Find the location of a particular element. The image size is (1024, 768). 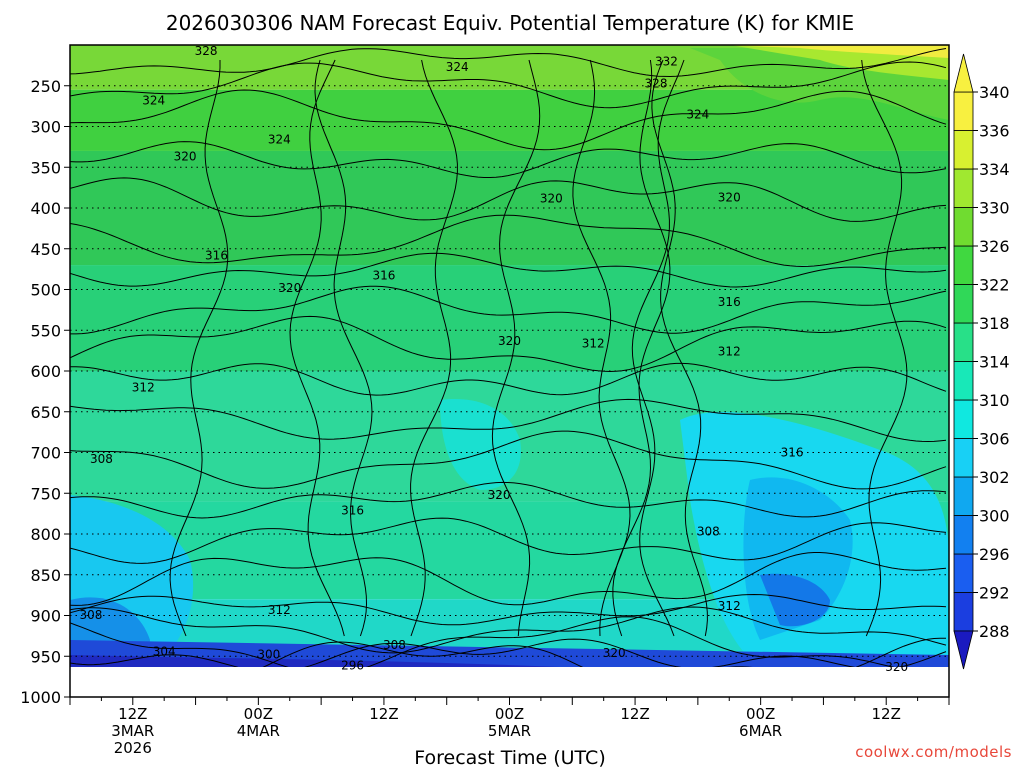

y-tick-label: 950 is located at coordinates (45, 656).